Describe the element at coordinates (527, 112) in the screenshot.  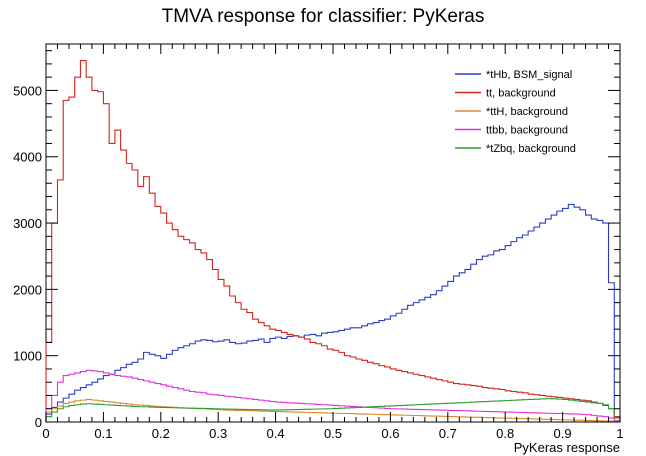
I see `legend-label: *ttH, background` at that location.